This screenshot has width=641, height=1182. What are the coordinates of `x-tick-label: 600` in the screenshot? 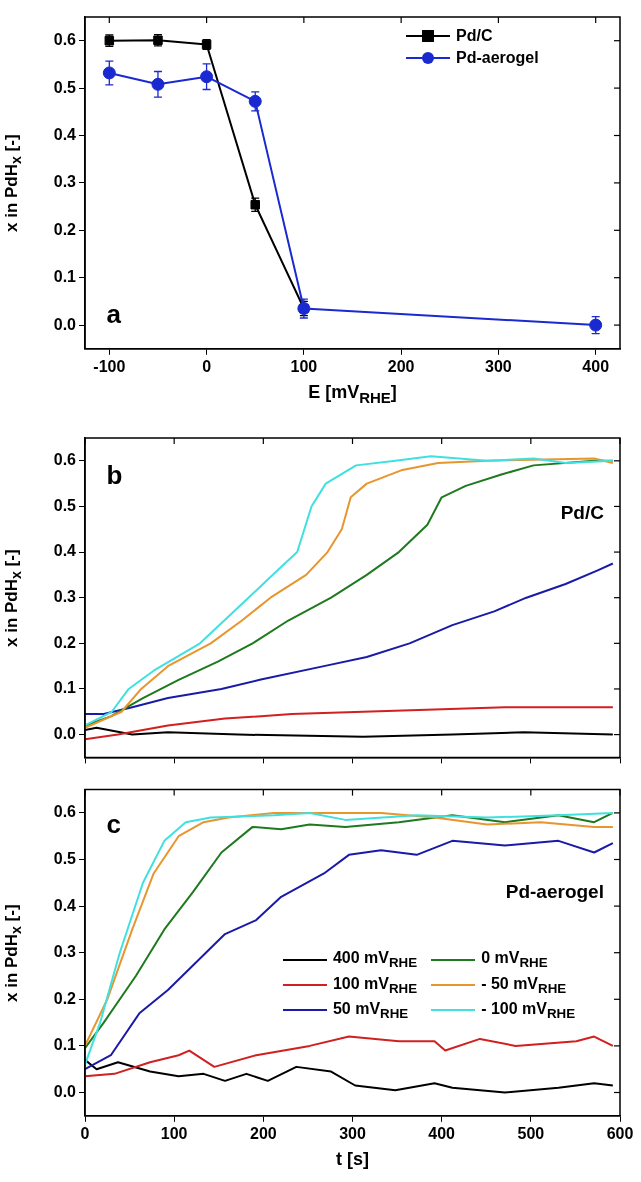 It's located at (620, 1133).